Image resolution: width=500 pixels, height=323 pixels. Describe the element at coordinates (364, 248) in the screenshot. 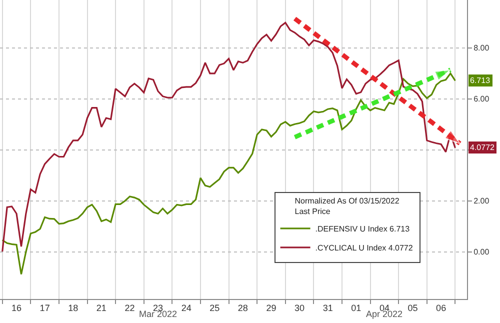

I see `legend-label: .CYCLICAL U Index 4.0772` at that location.